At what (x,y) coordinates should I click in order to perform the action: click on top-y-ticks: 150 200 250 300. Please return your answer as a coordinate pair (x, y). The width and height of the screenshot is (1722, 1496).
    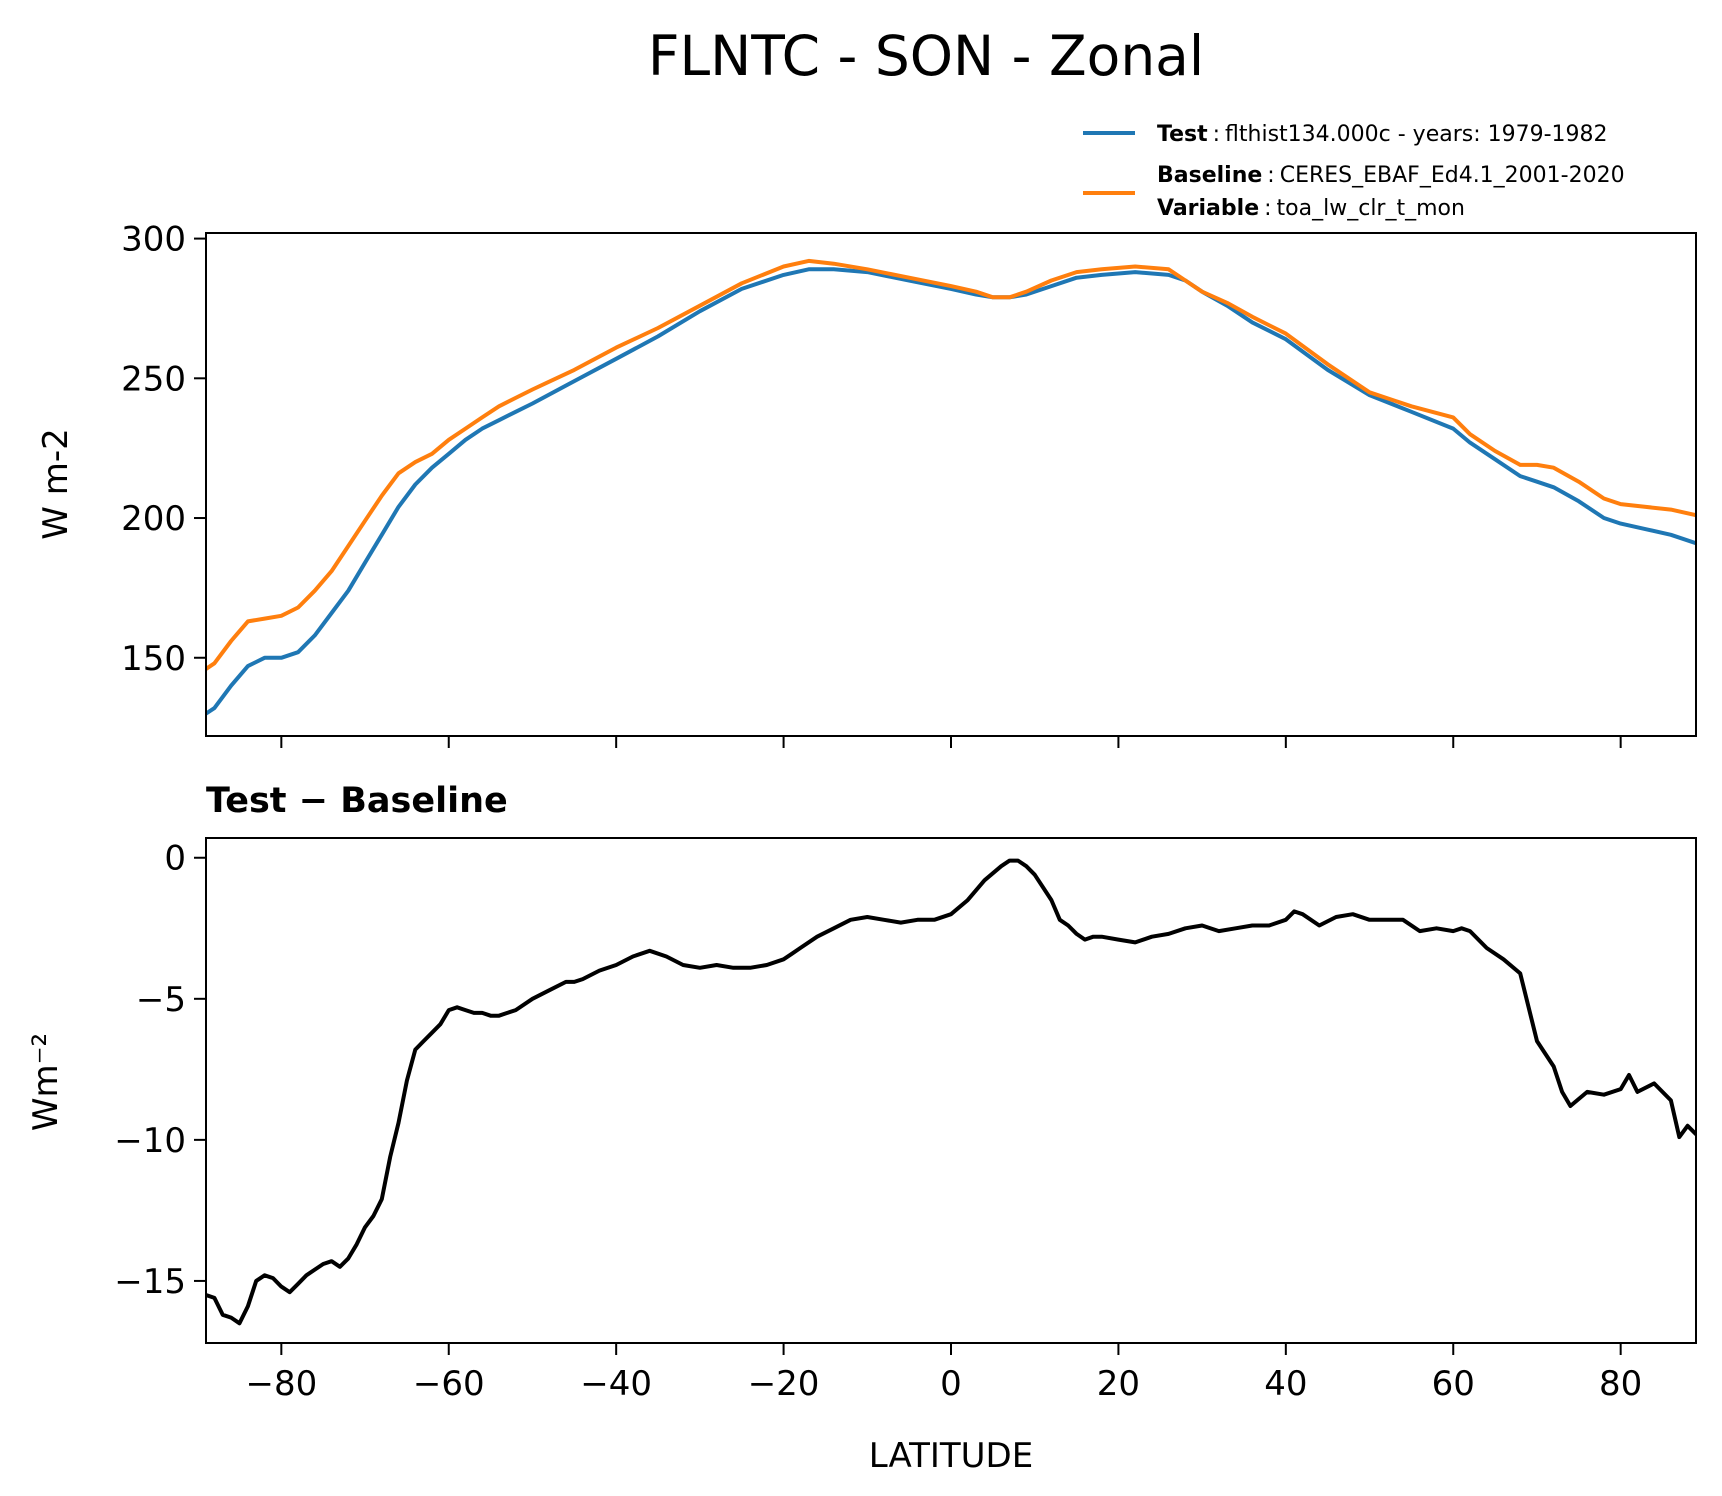
    Looking at the image, I should click on (163, 449).